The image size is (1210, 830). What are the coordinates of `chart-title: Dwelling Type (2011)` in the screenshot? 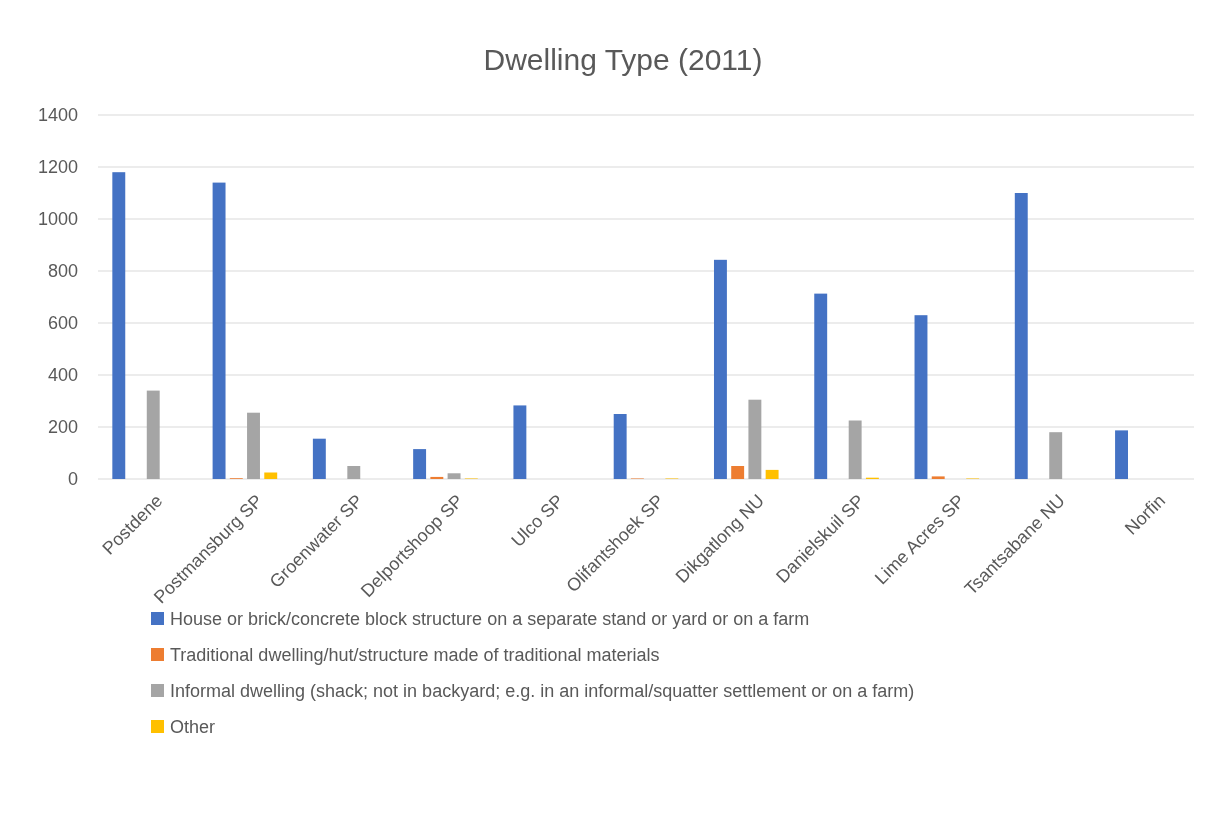 It's located at (623, 59).